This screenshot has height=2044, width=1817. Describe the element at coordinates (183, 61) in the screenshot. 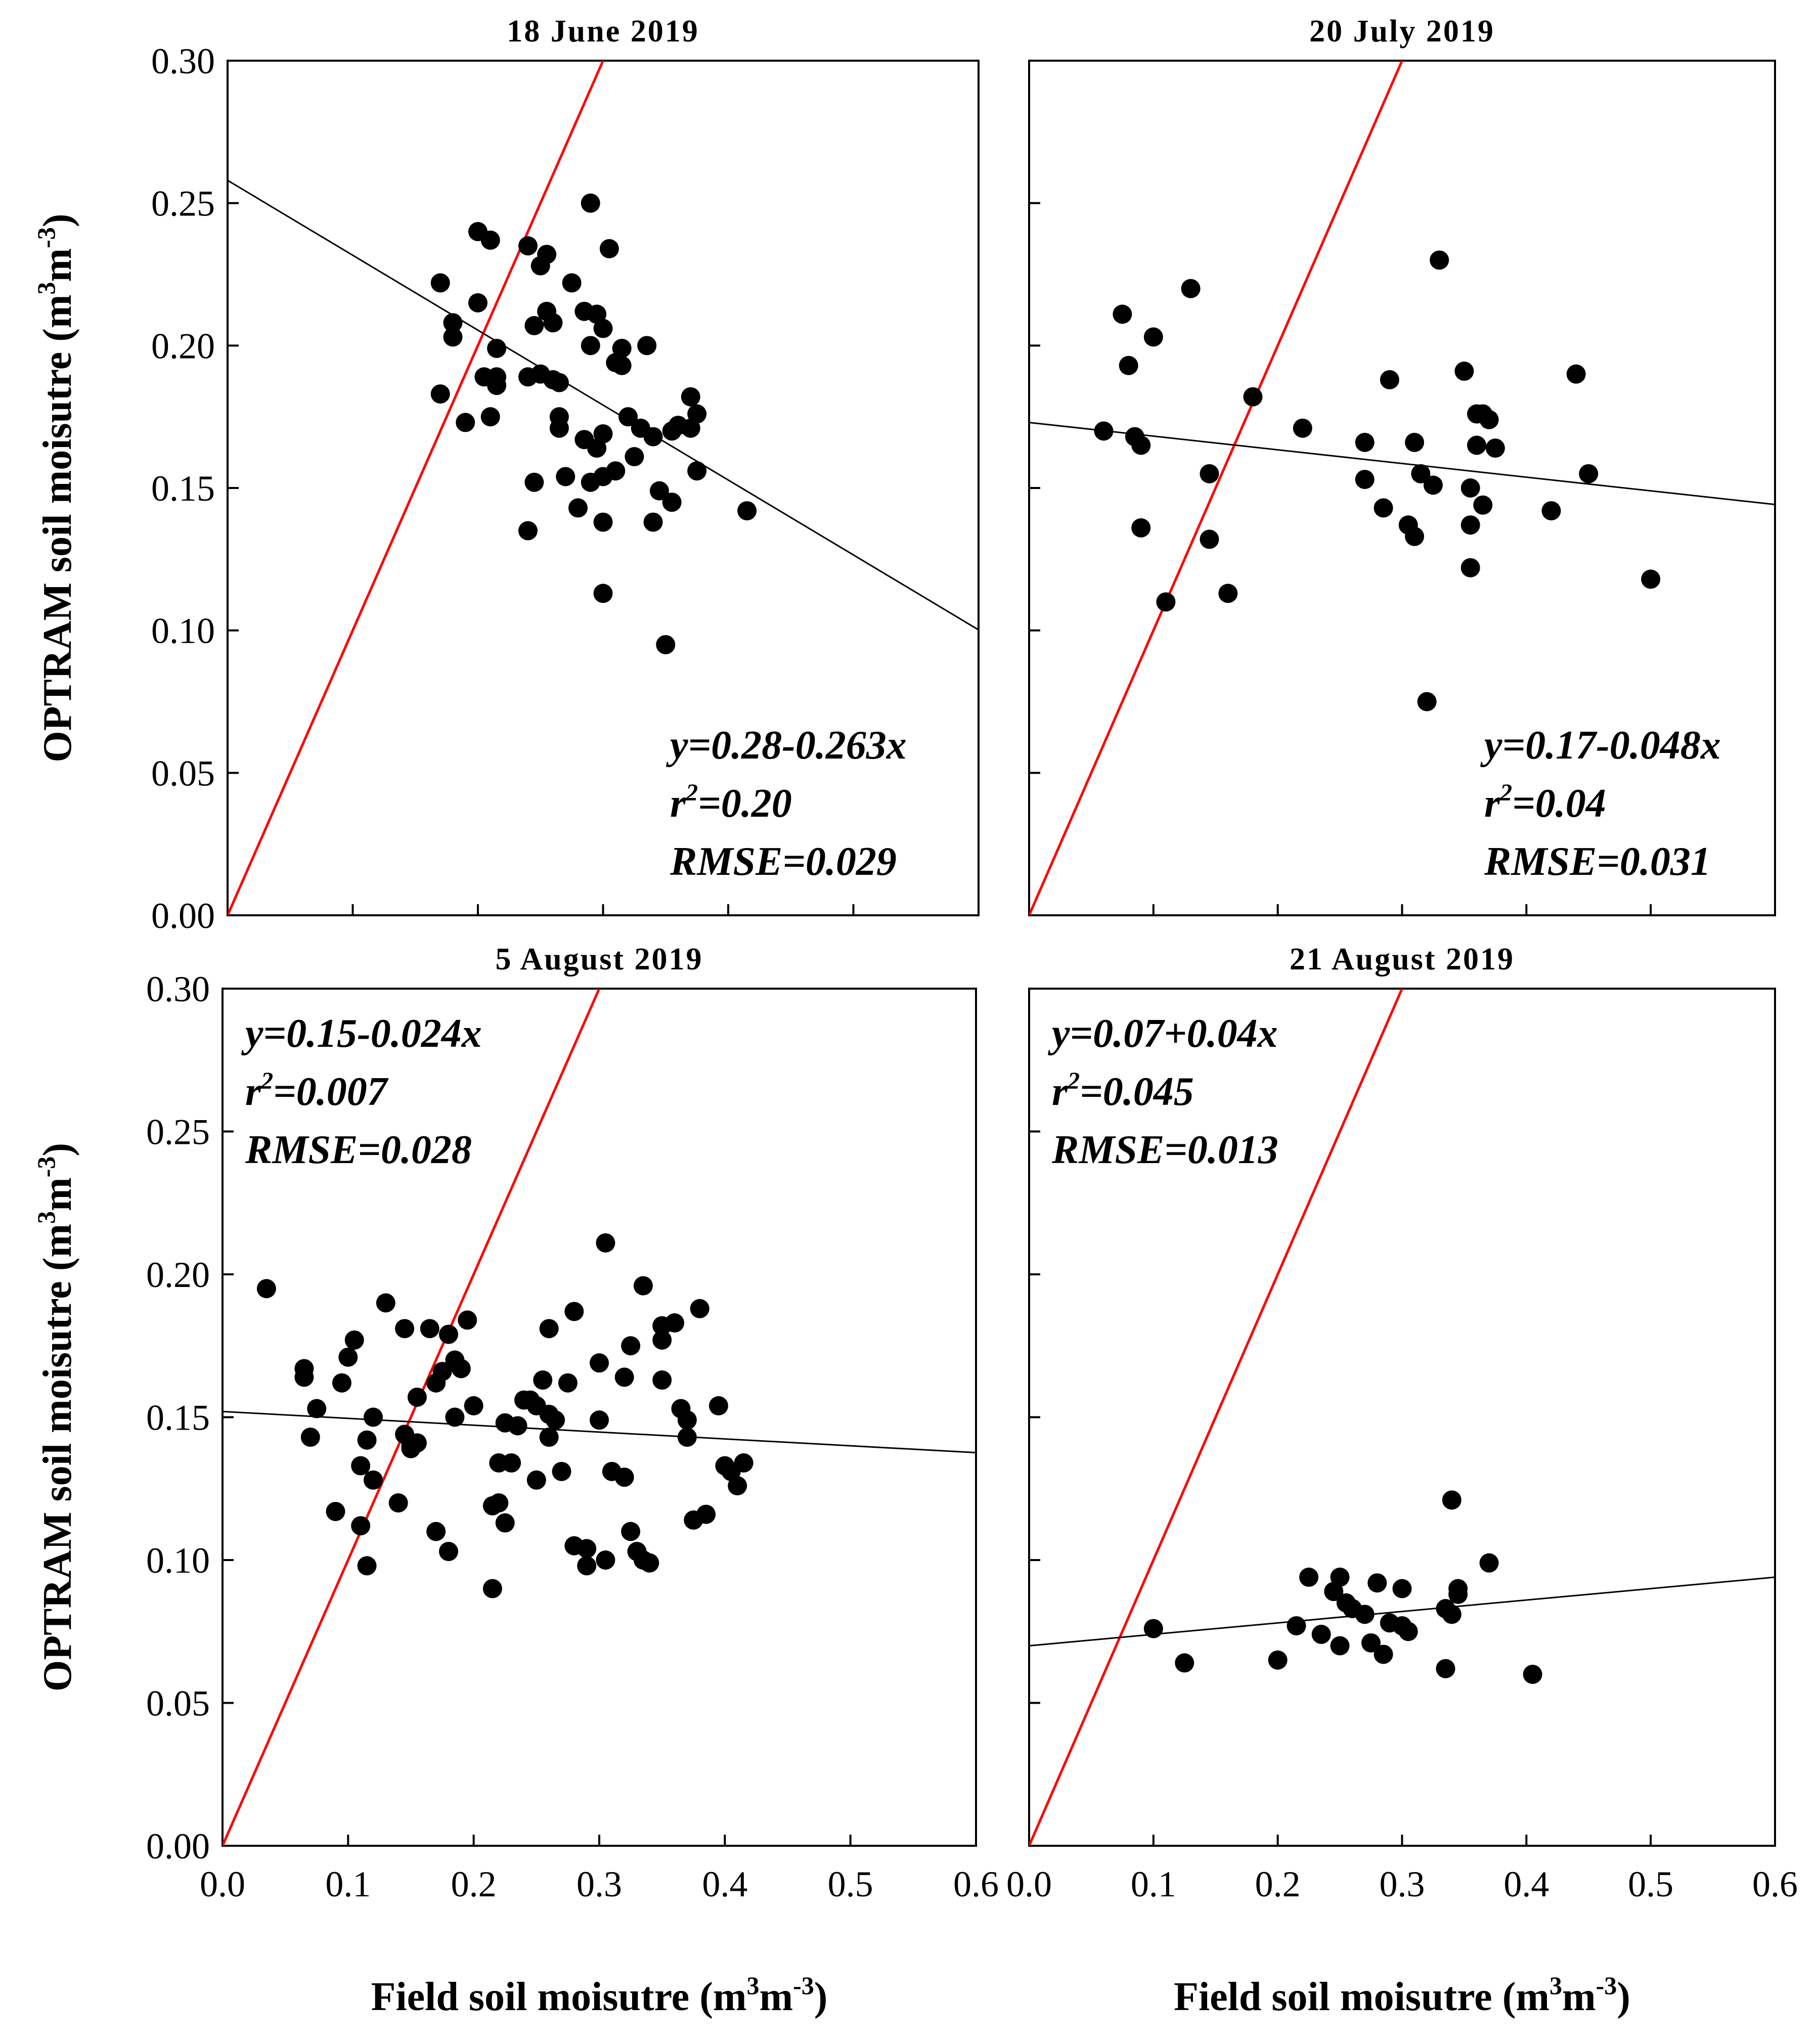

I see `y-tick-label: 0.30` at that location.